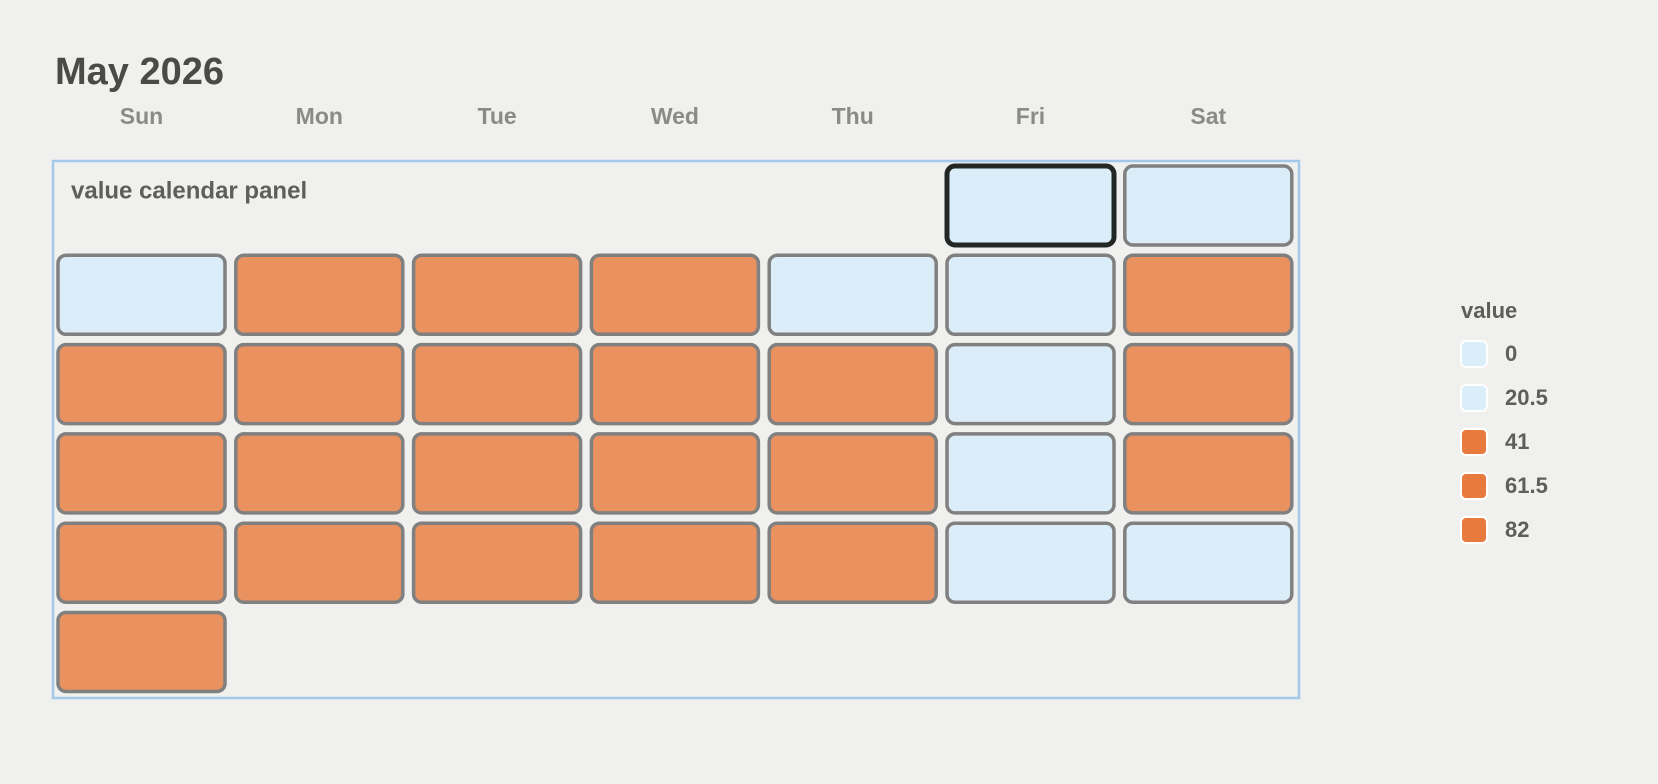 Image resolution: width=1658 pixels, height=784 pixels. I want to click on legend-label: 61.5, so click(1526, 485).